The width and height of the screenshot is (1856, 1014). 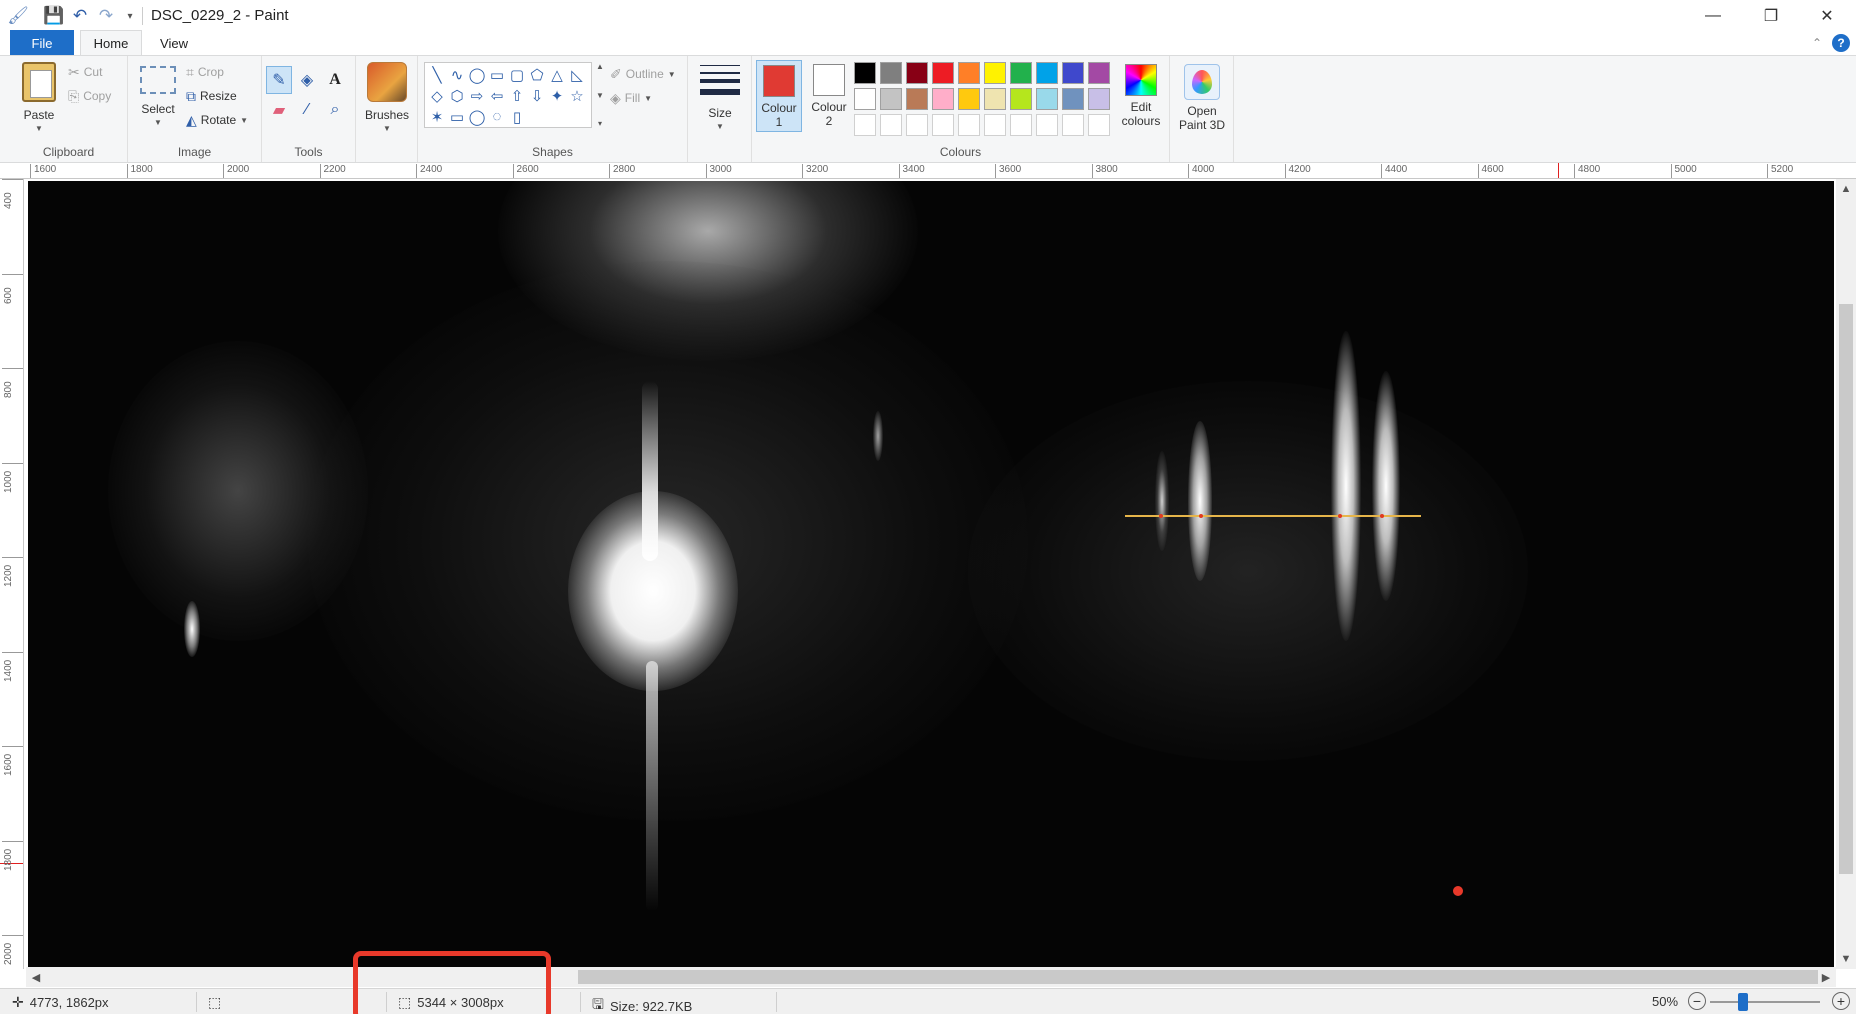 I want to click on tab-home: Home, so click(x=111, y=43).